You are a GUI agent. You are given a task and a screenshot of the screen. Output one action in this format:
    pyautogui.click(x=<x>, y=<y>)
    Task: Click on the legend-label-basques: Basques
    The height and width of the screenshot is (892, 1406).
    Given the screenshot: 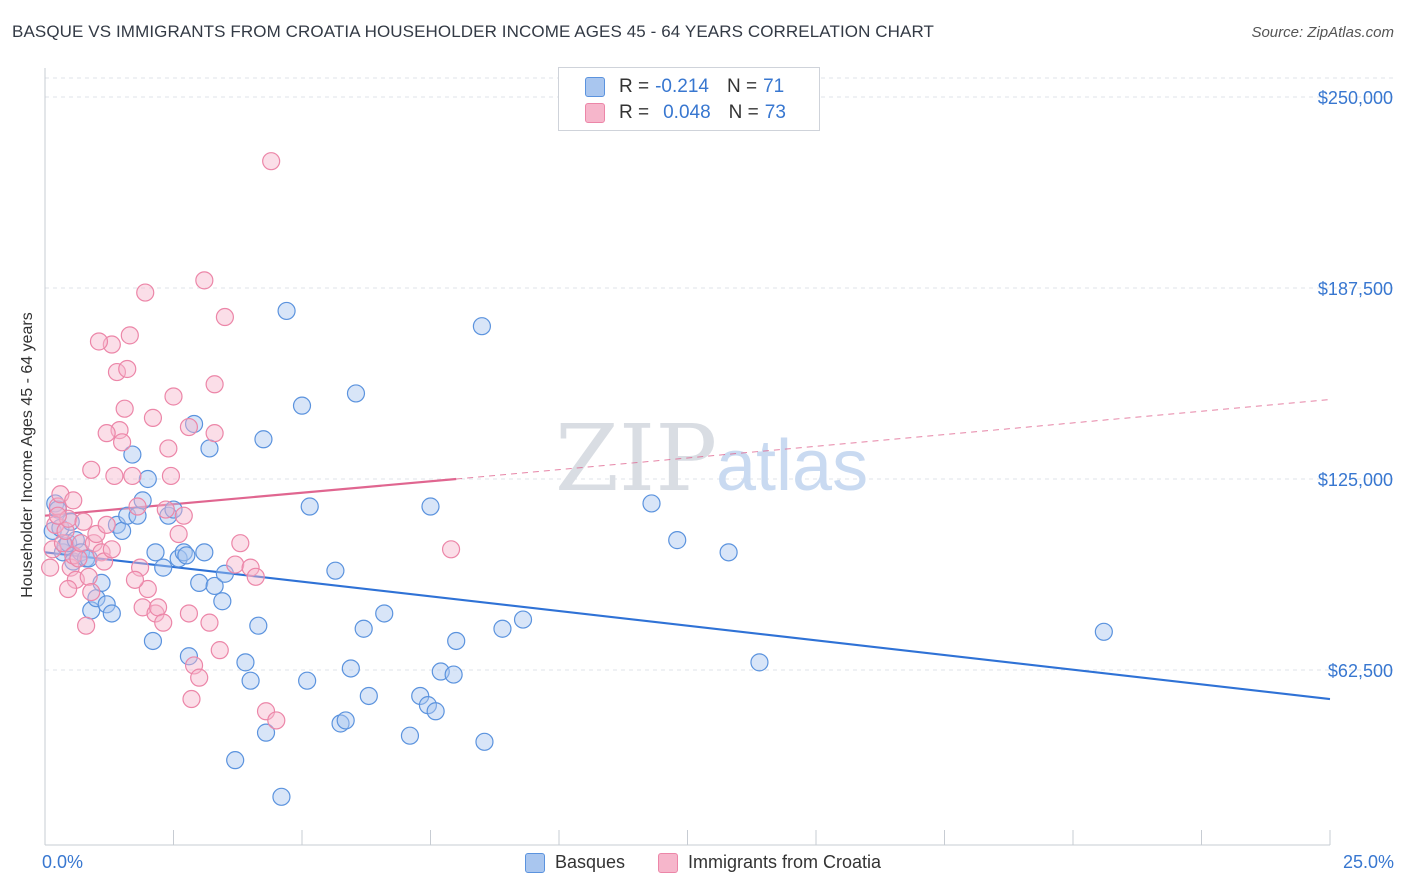 What is the action you would take?
    pyautogui.click(x=589, y=862)
    